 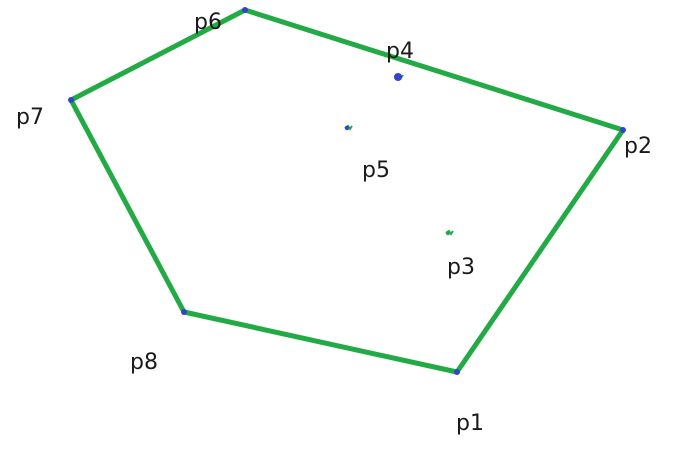 What do you see at coordinates (457, 372) in the screenshot?
I see `point-marker-p1` at bounding box center [457, 372].